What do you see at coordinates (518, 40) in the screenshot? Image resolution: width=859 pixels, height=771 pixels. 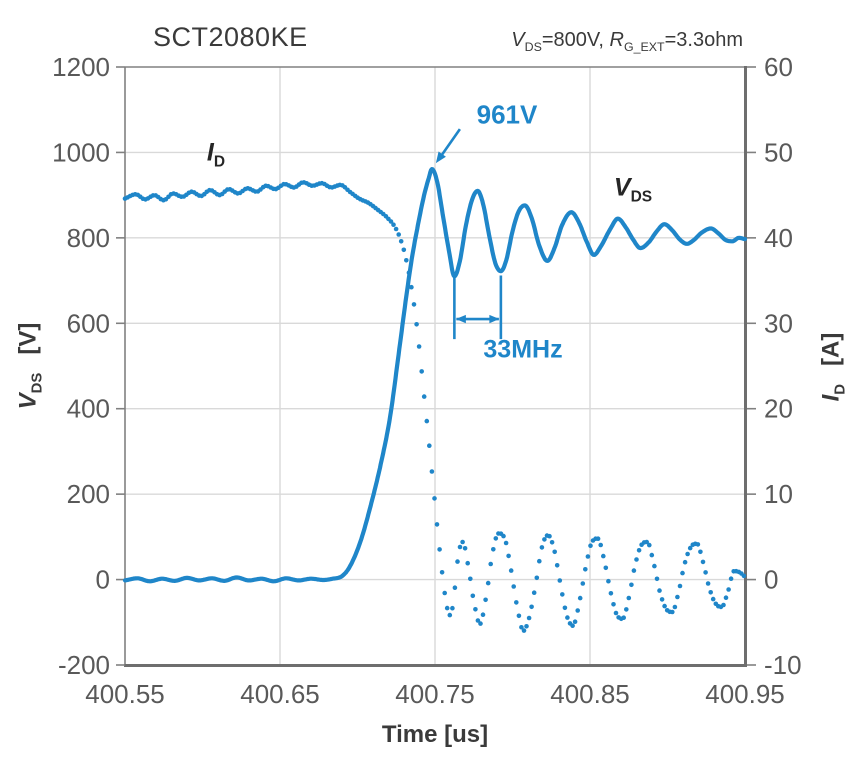 I see `vds-symbol: V` at bounding box center [518, 40].